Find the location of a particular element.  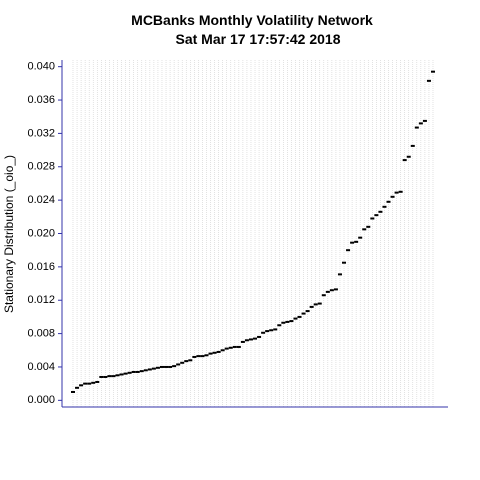

y-tick-label: 0.012 is located at coordinates (41, 300).